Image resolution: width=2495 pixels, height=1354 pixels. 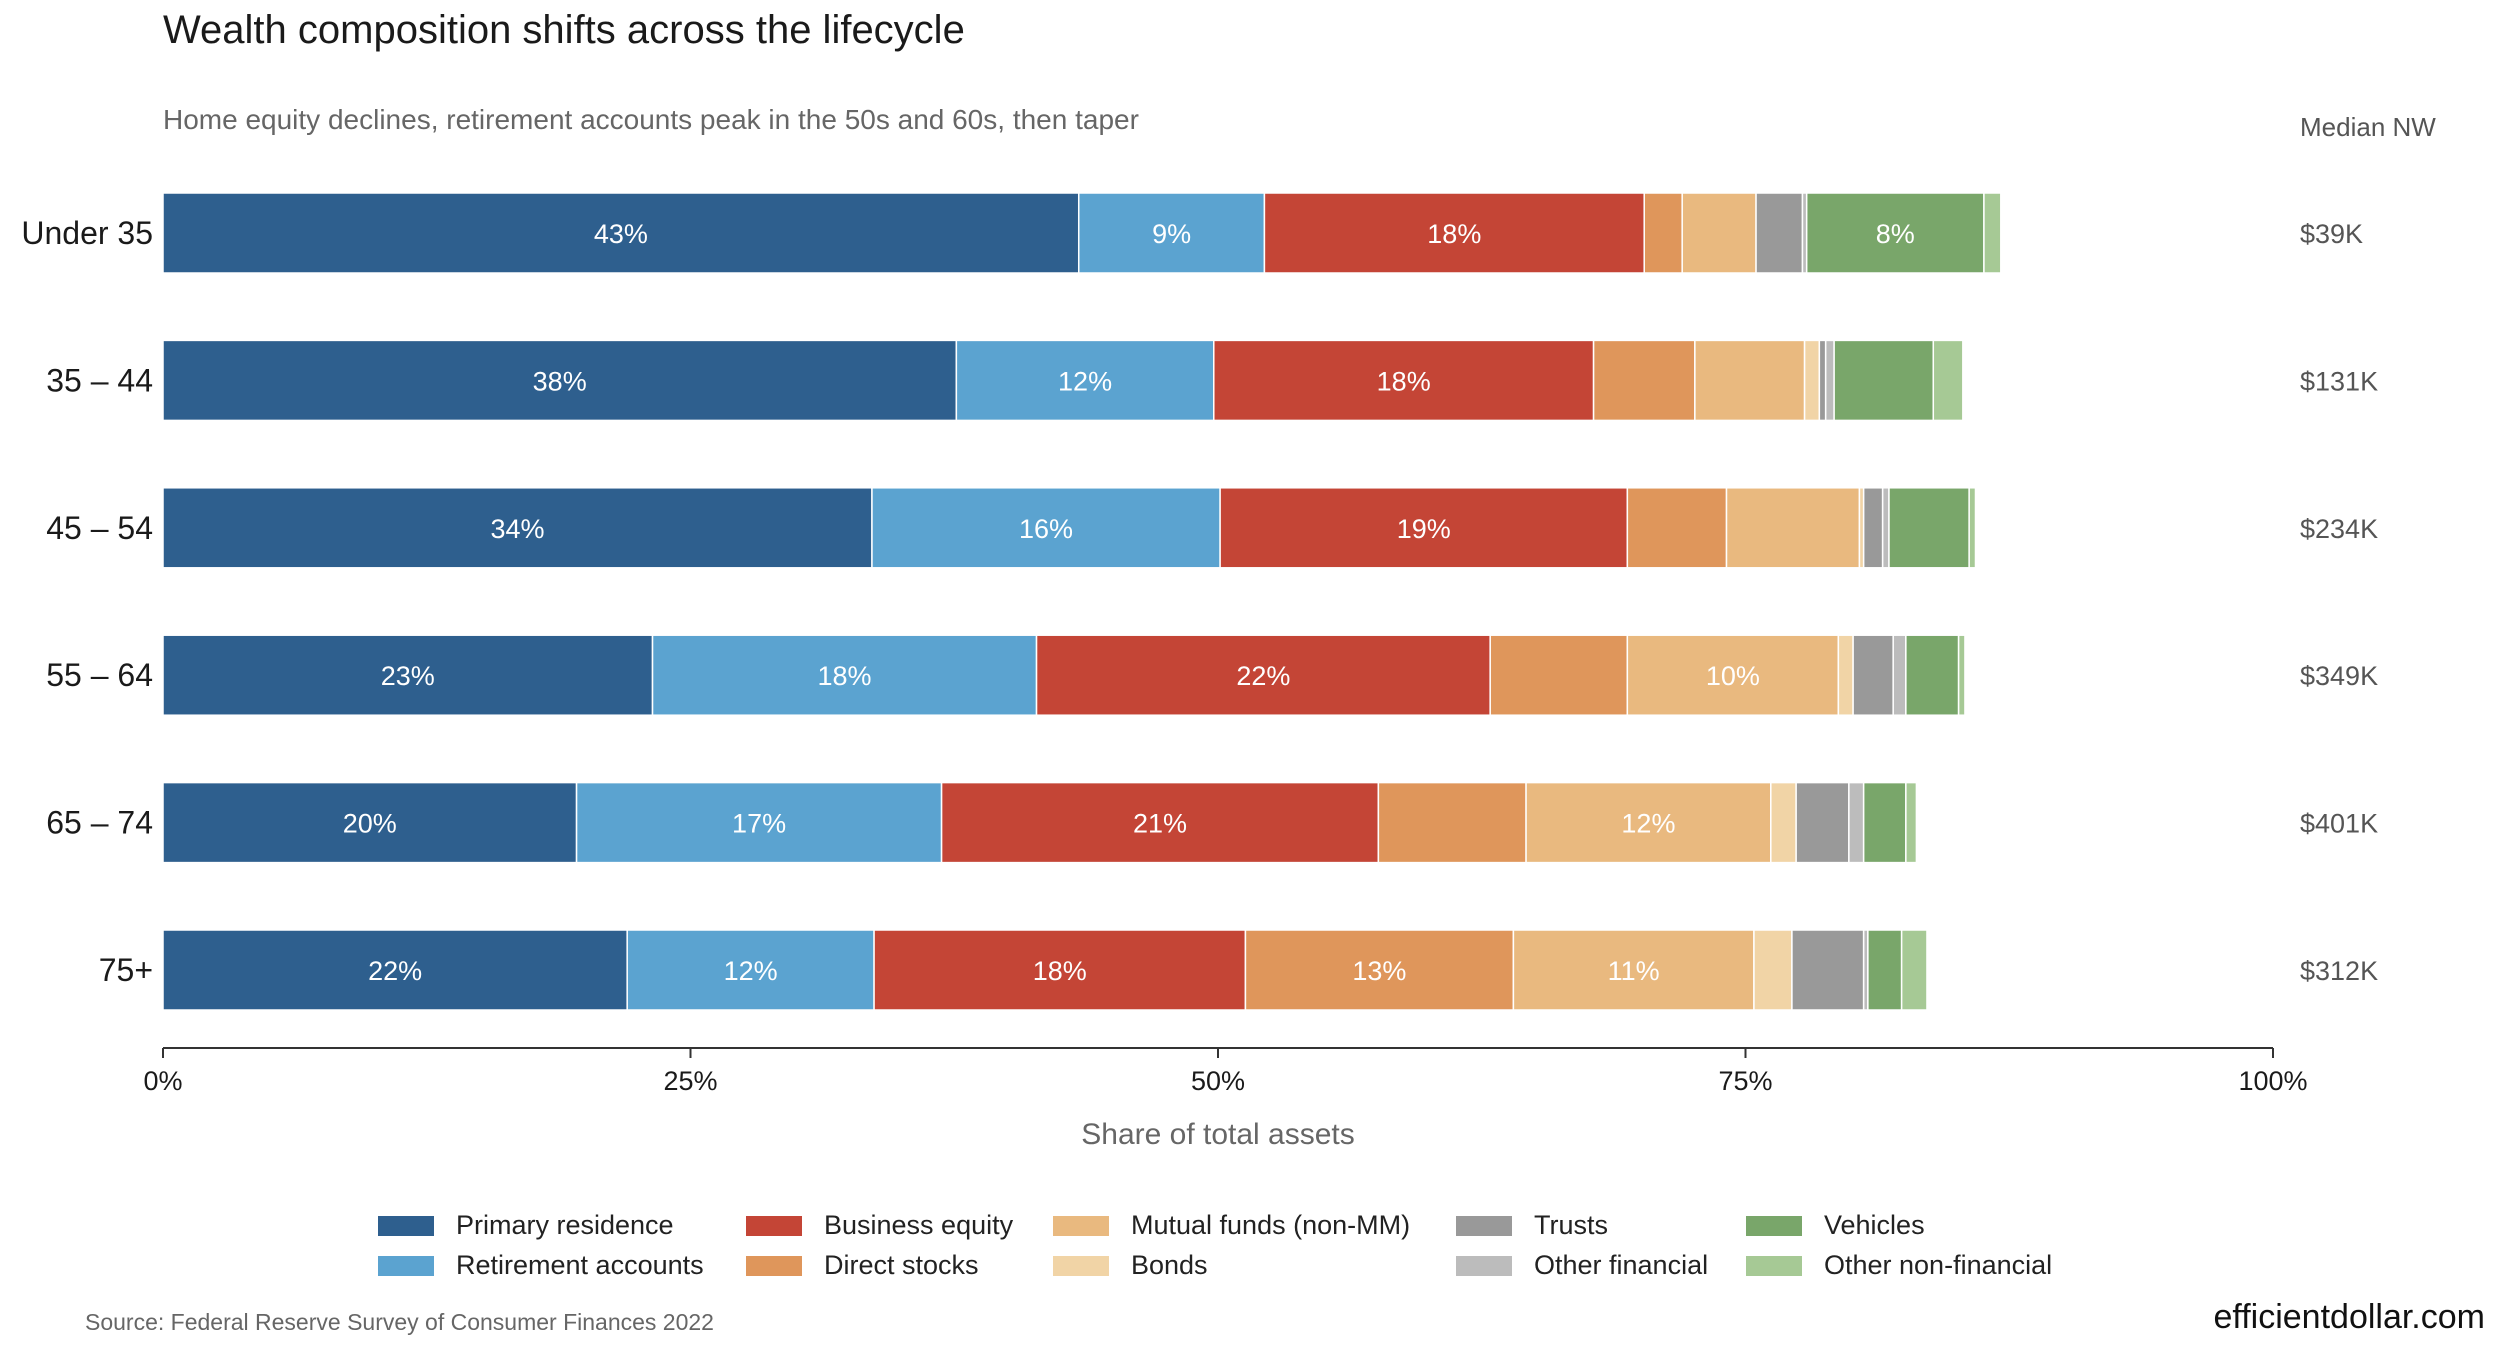 I want to click on data-label: 19%, so click(x=1424, y=529).